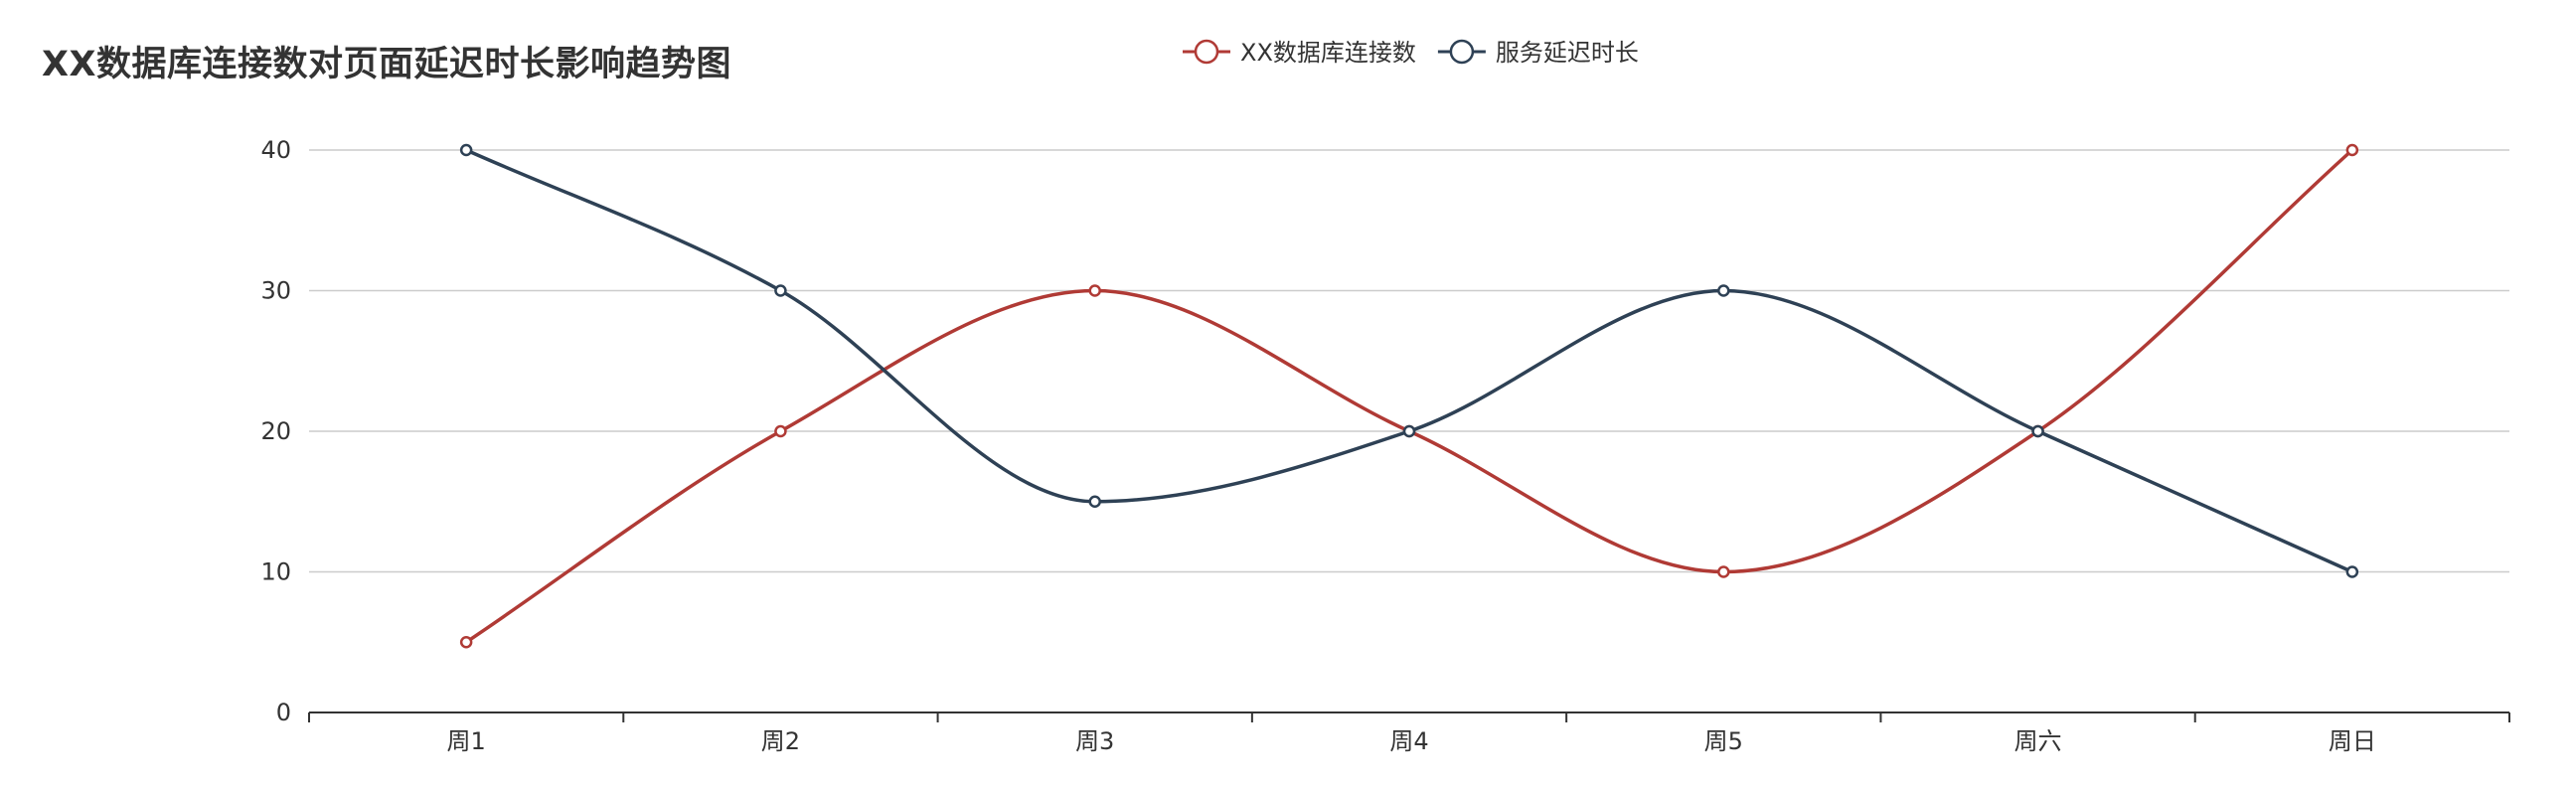 Image resolution: width=2576 pixels, height=789 pixels. I want to click on y-tick-label: 10, so click(275, 572).